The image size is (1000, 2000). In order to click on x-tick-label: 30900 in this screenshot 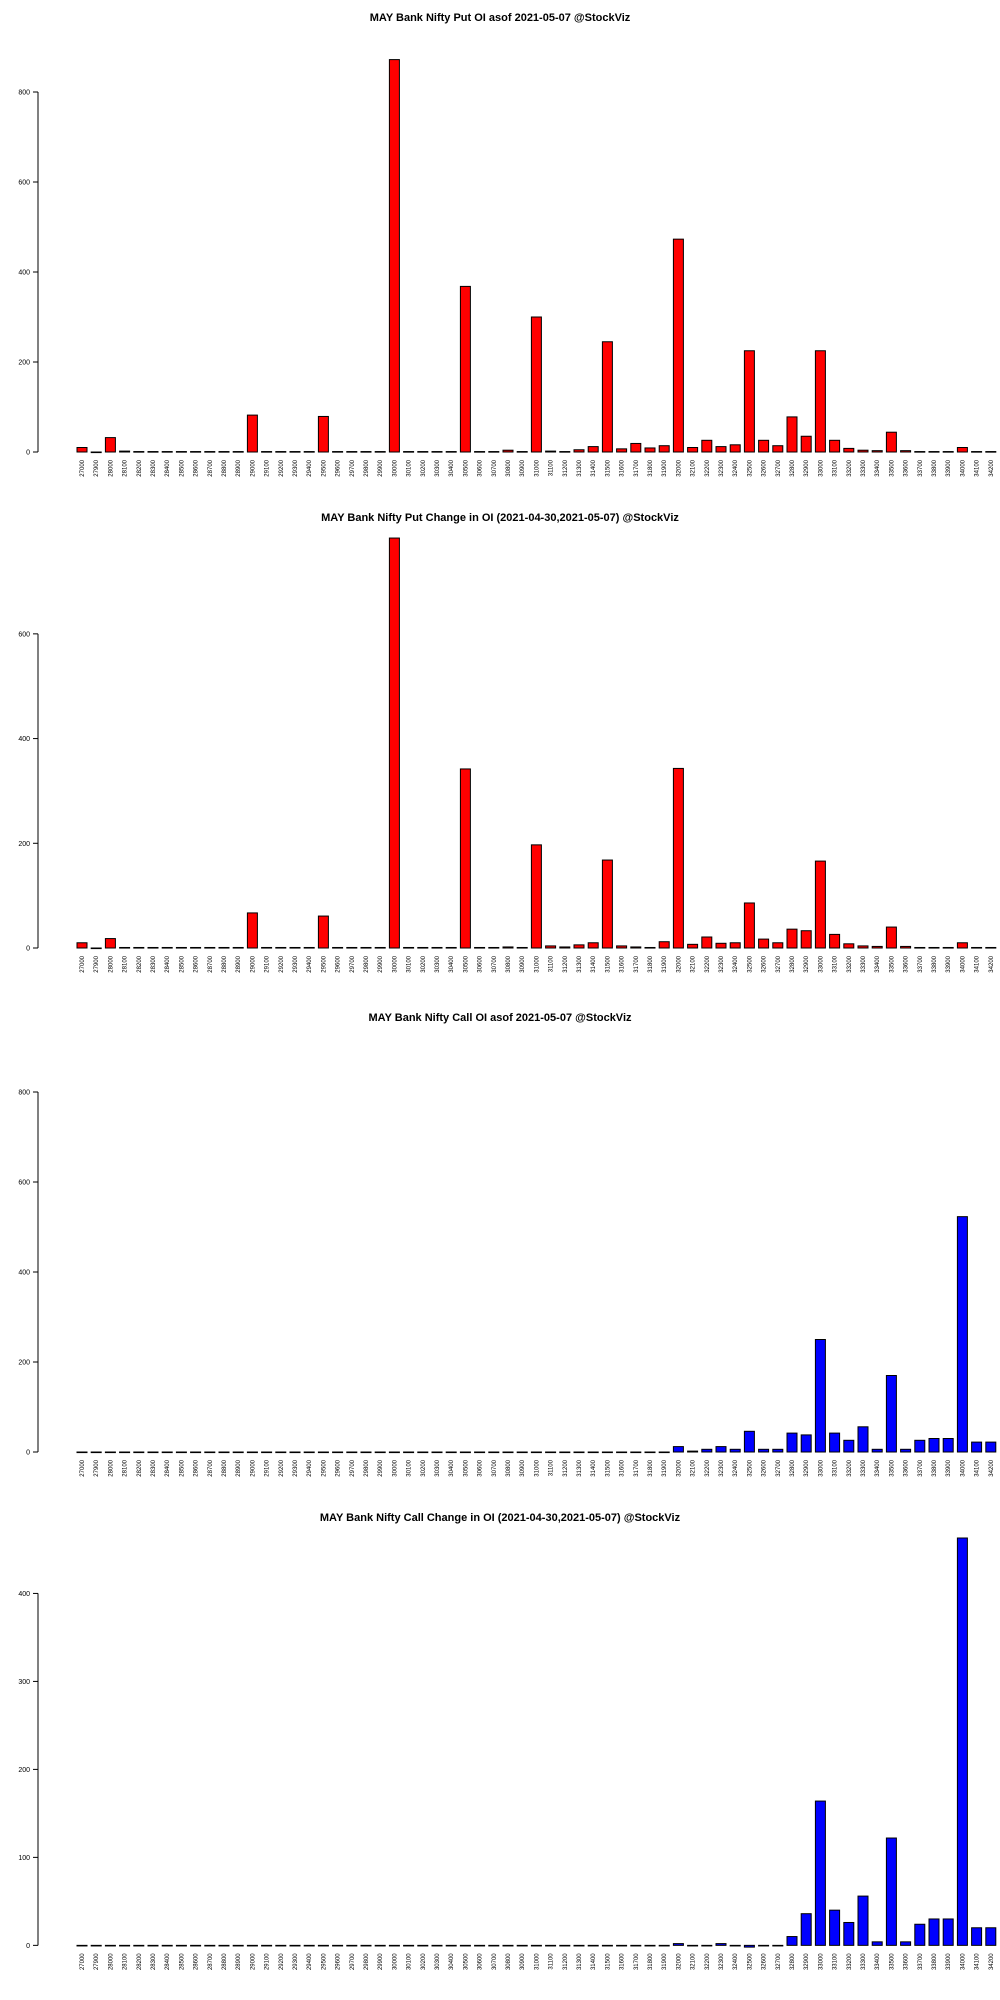, I will do `click(523, 1961)`.